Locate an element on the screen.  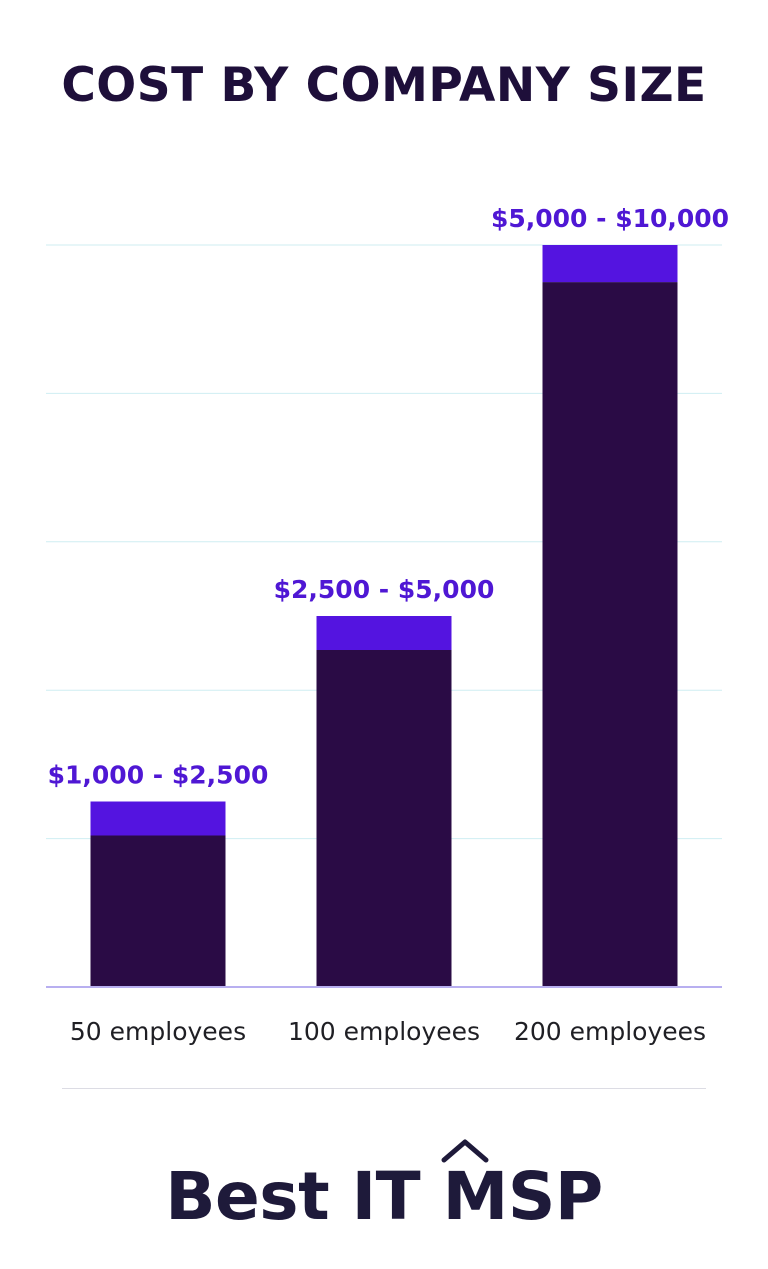
brand-logo: Best IT MSP is located at coordinates (384, 1185).